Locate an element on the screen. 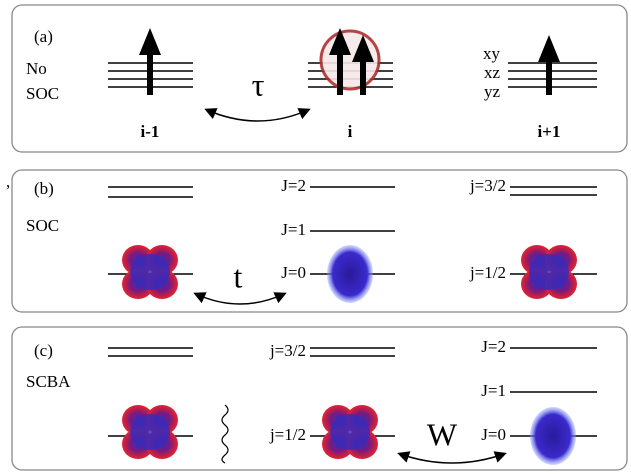 Image resolution: width=631 pixels, height=474 pixels. spins is located at coordinates (349, 61).